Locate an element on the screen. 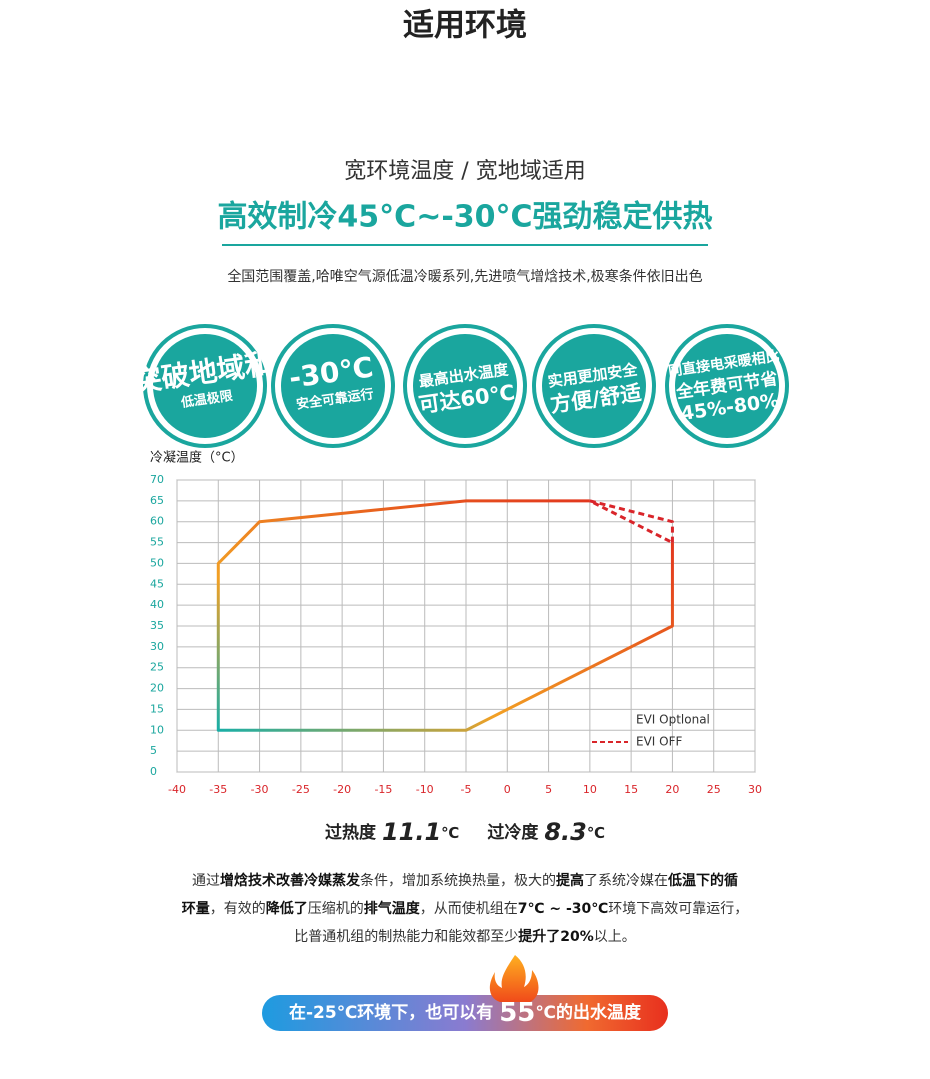  paragraph-segment: 7℃ ~ -30℃ is located at coordinates (563, 909).